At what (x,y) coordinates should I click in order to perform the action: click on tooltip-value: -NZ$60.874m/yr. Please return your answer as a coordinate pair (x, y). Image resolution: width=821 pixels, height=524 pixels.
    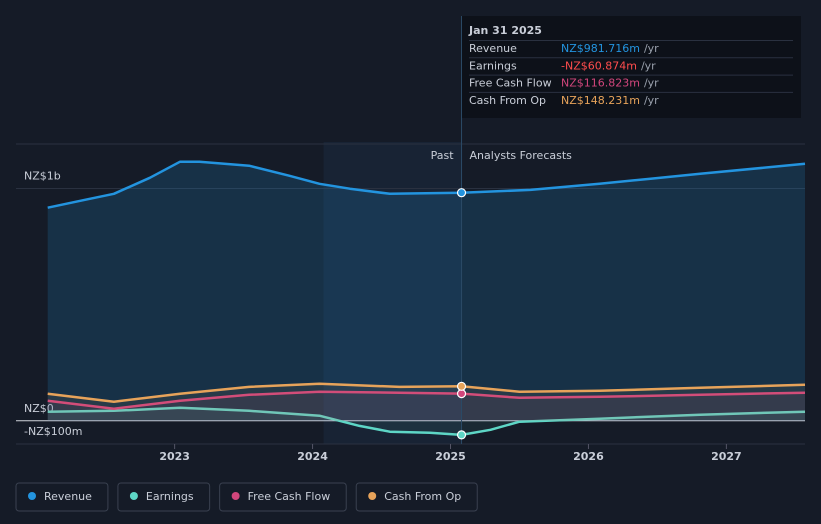
    Looking at the image, I should click on (608, 65).